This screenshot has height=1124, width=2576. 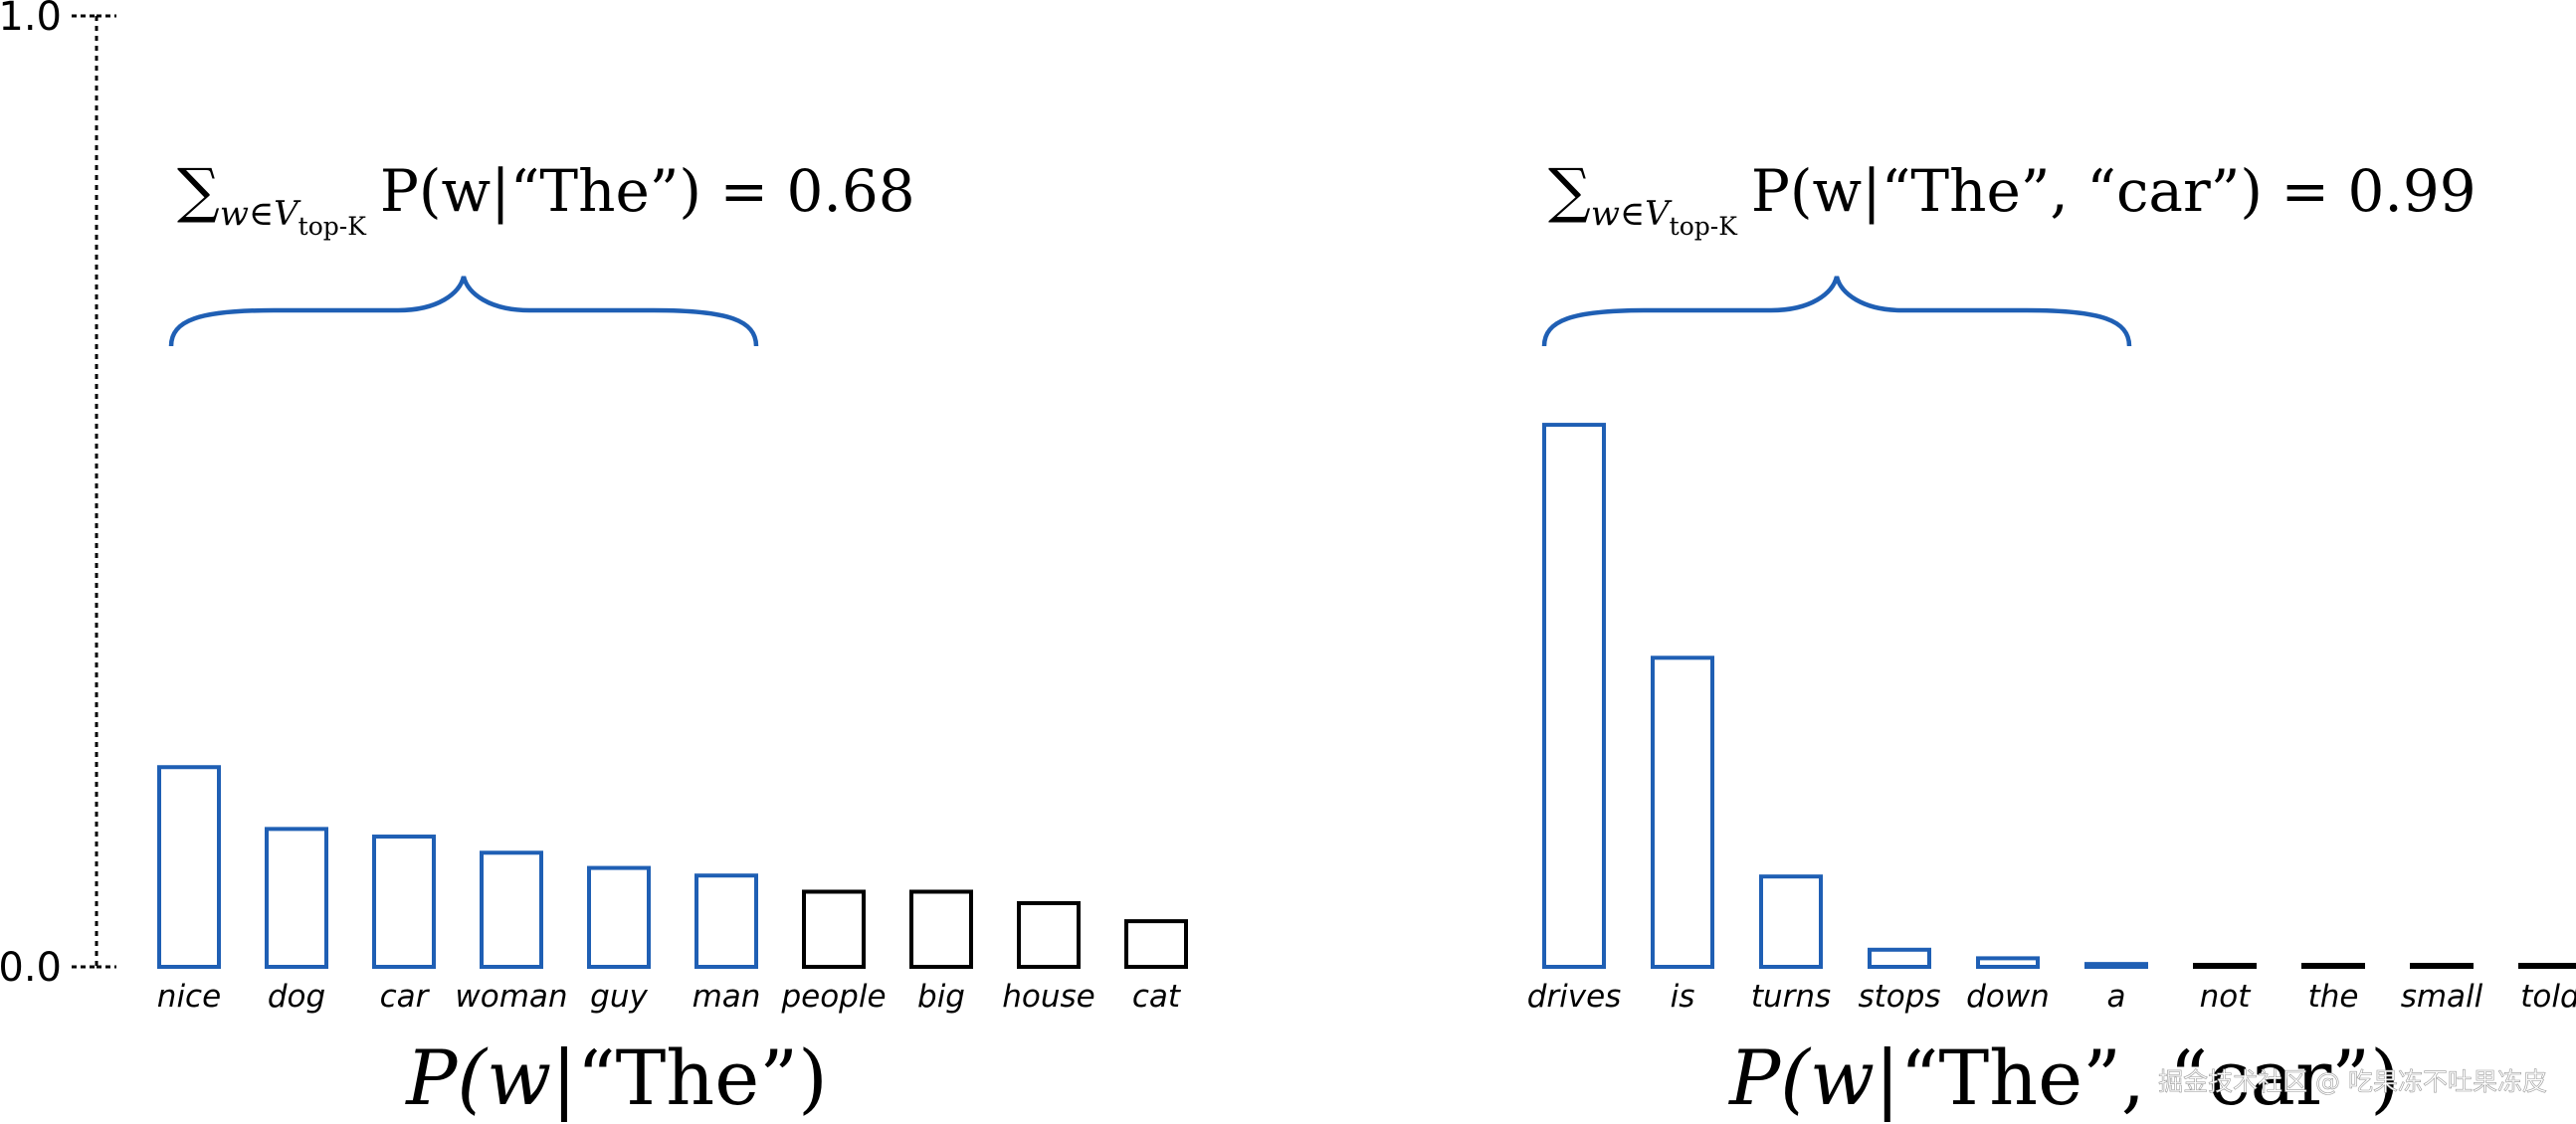 I want to click on category-label-the: the, so click(x=2333, y=997).